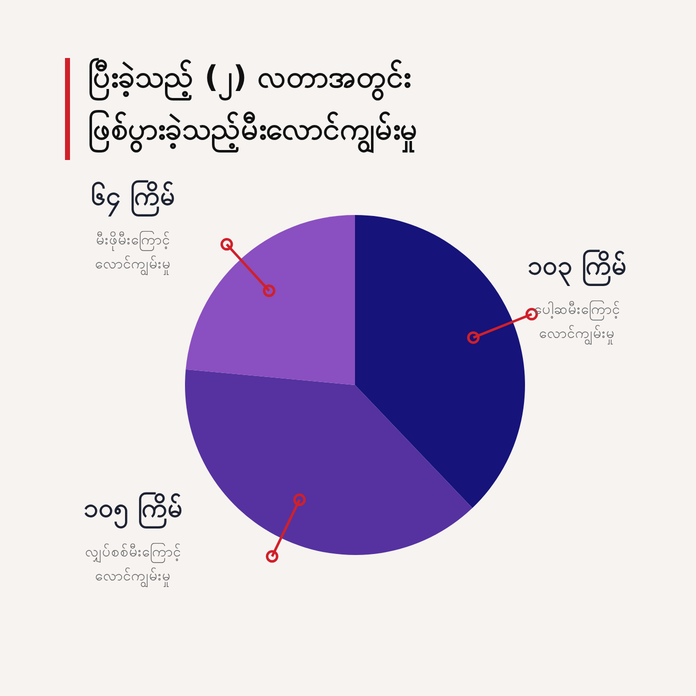 Image resolution: width=696 pixels, height=696 pixels. I want to click on data-label: ၁၀၅ ကြိမ်, so click(133, 510).